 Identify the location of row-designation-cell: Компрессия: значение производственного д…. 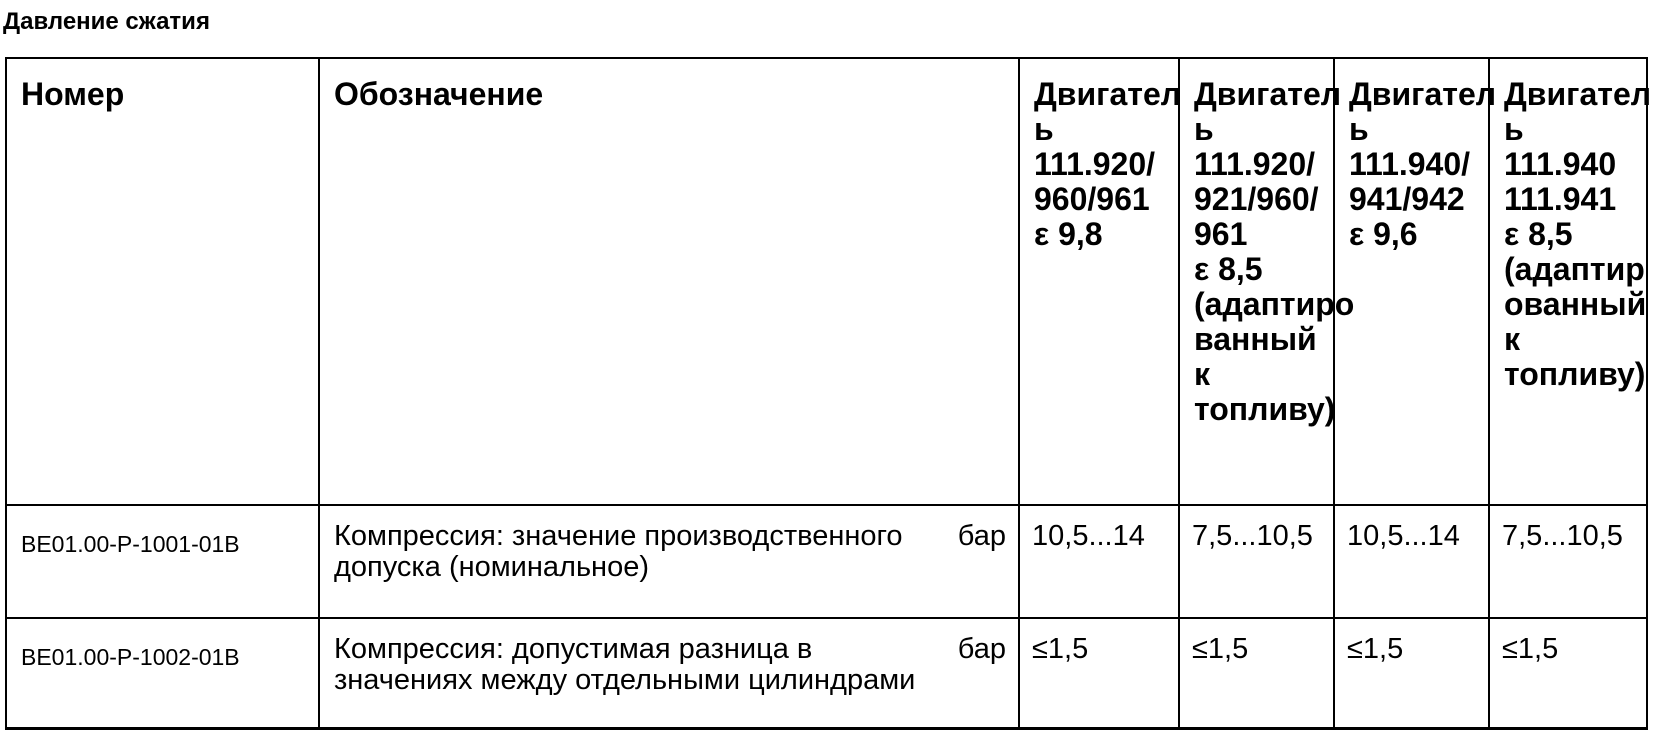
(669, 561).